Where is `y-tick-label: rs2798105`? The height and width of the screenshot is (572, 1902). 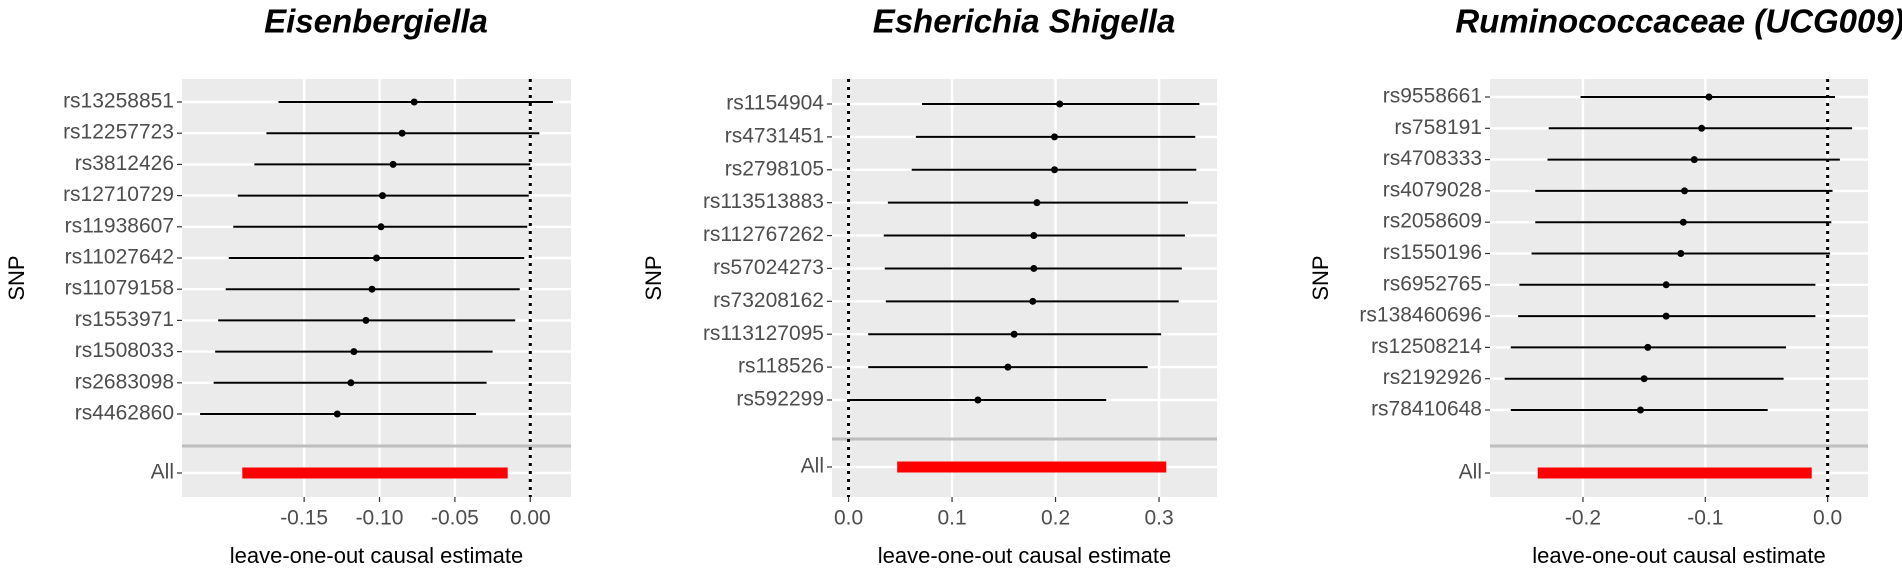 y-tick-label: rs2798105 is located at coordinates (774, 168).